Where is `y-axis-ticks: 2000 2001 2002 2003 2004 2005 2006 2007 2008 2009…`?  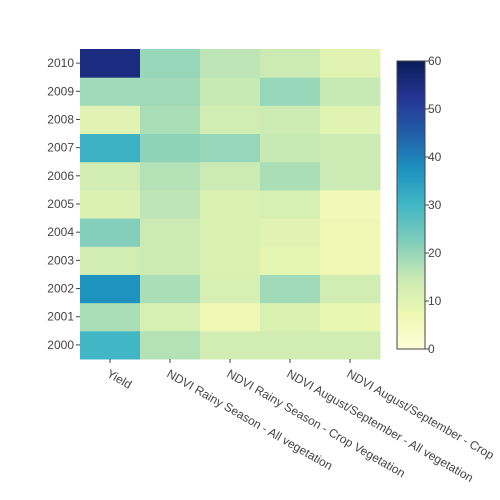
y-axis-ticks: 2000 2001 2002 2003 2004 2005 2006 2007 2008 2009… is located at coordinates (63, 204).